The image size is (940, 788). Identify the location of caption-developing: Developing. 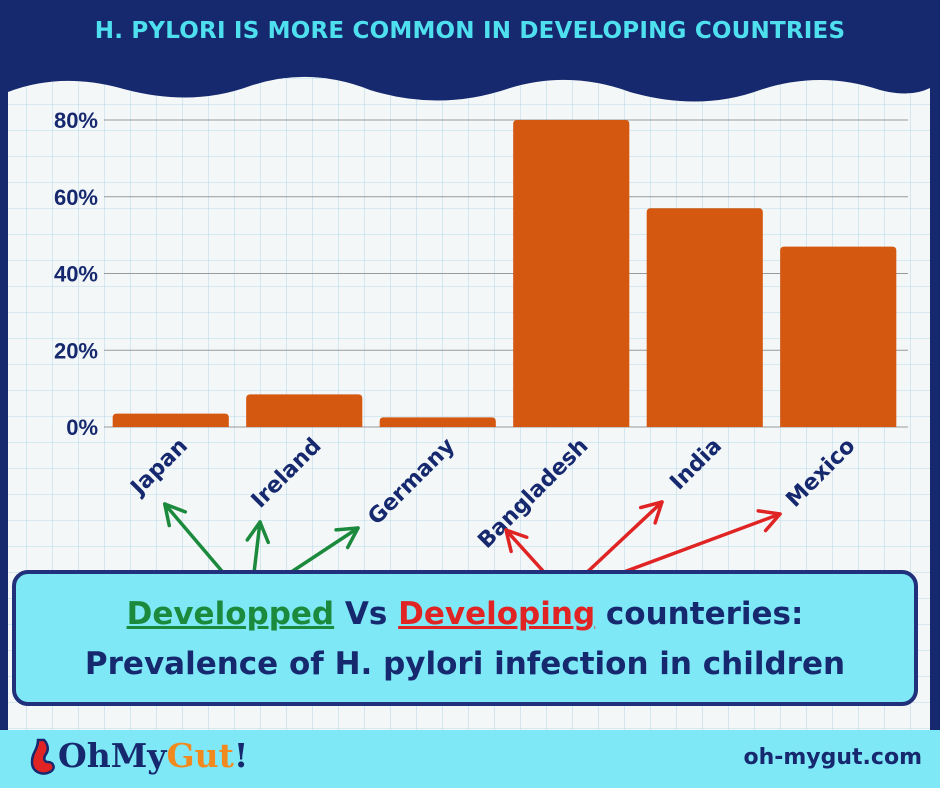
(497, 614).